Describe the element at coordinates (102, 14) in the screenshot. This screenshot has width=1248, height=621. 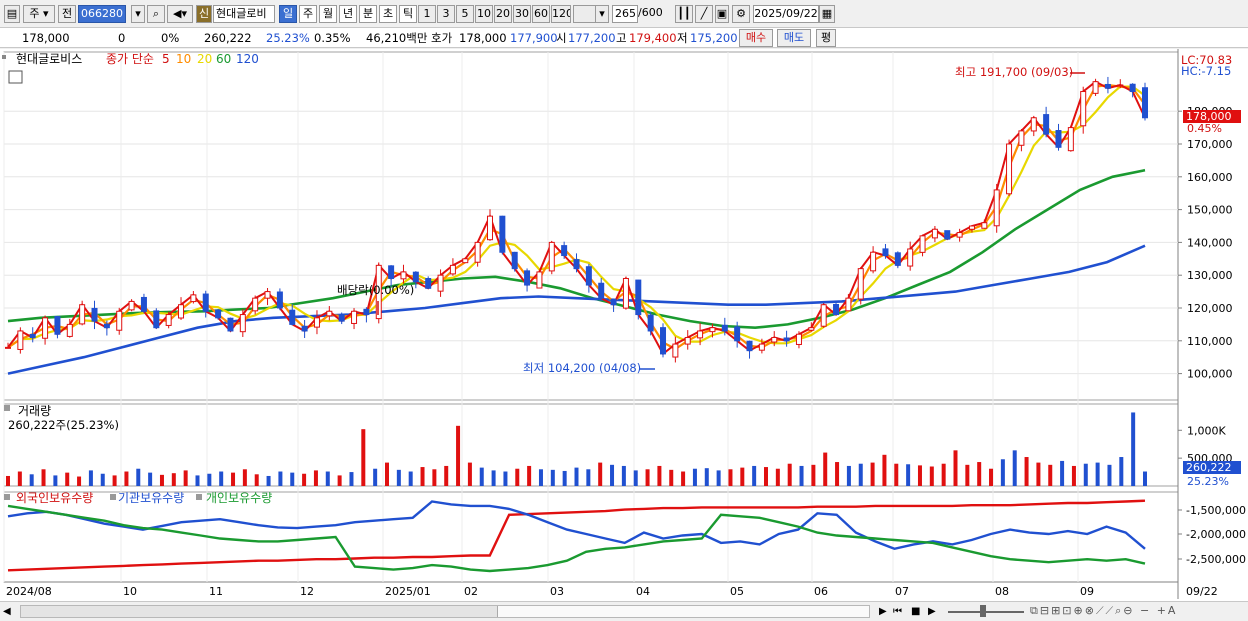
I see `stock-code-input: 066280` at that location.